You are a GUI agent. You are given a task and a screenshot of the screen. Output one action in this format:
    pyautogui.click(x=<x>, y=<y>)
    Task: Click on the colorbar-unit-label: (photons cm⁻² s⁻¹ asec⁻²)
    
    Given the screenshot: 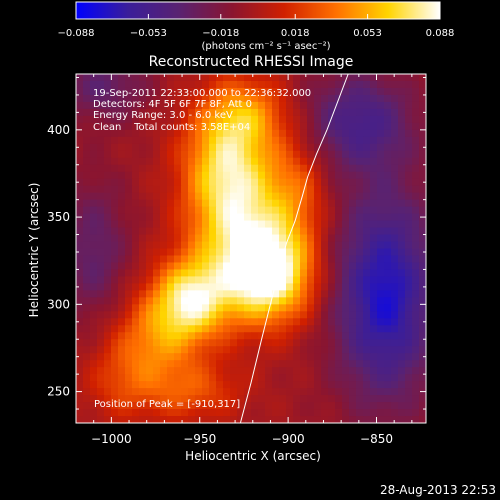 What is the action you would take?
    pyautogui.click(x=265, y=46)
    